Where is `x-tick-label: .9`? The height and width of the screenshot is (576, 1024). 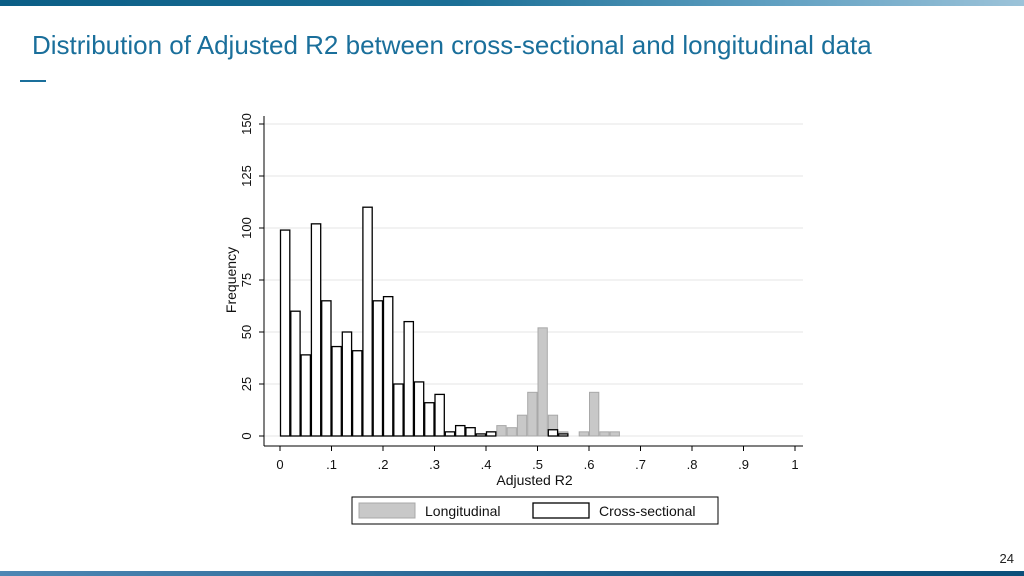 x-tick-label: .9 is located at coordinates (743, 464).